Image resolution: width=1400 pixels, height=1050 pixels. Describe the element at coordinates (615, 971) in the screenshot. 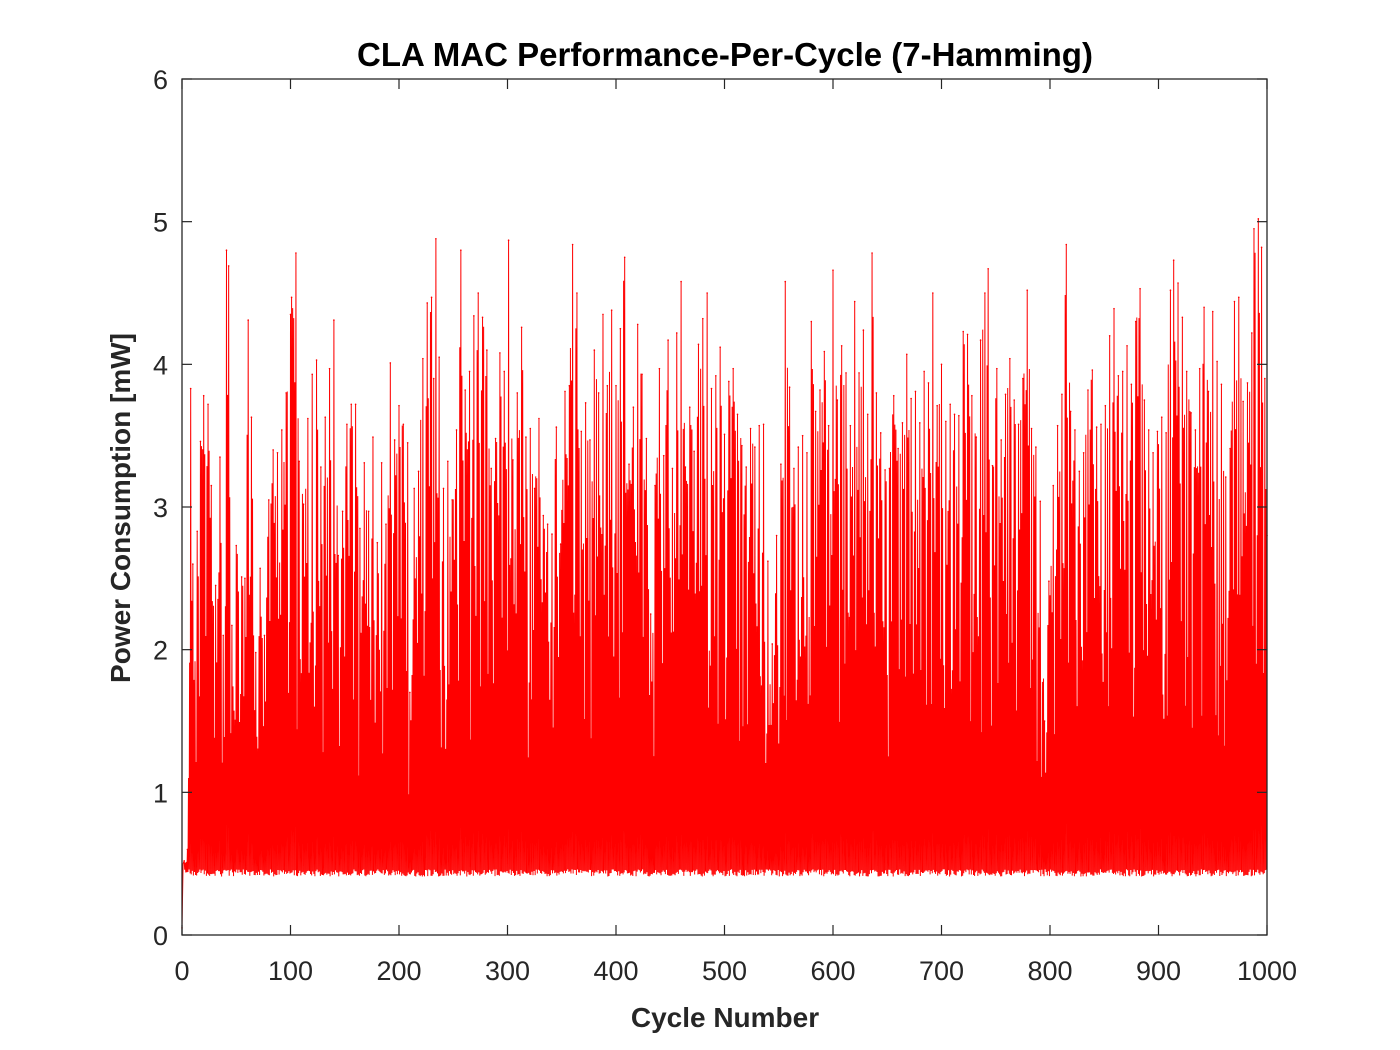

I see `x-tick-label: 400` at that location.